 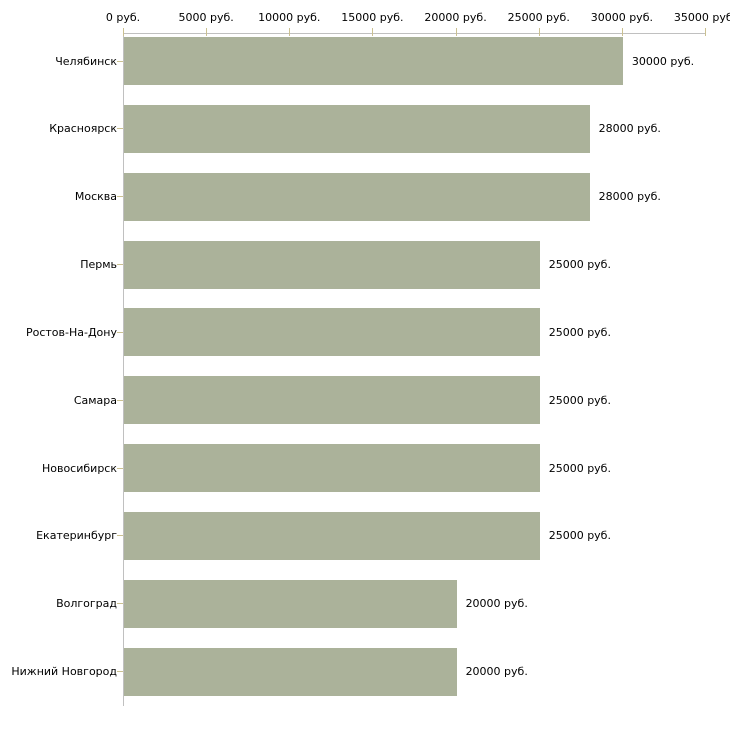 What do you see at coordinates (71, 332) in the screenshot?
I see `category-label: Ростов-На-Дону` at bounding box center [71, 332].